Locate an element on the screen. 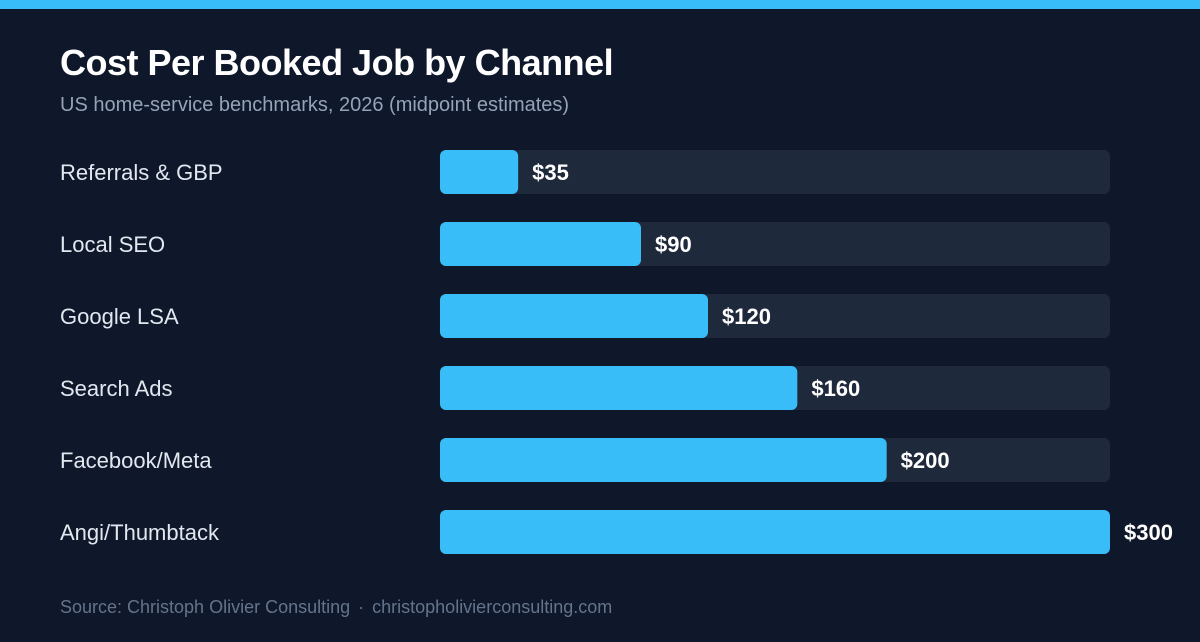  top-accent-stripe is located at coordinates (600, 4).